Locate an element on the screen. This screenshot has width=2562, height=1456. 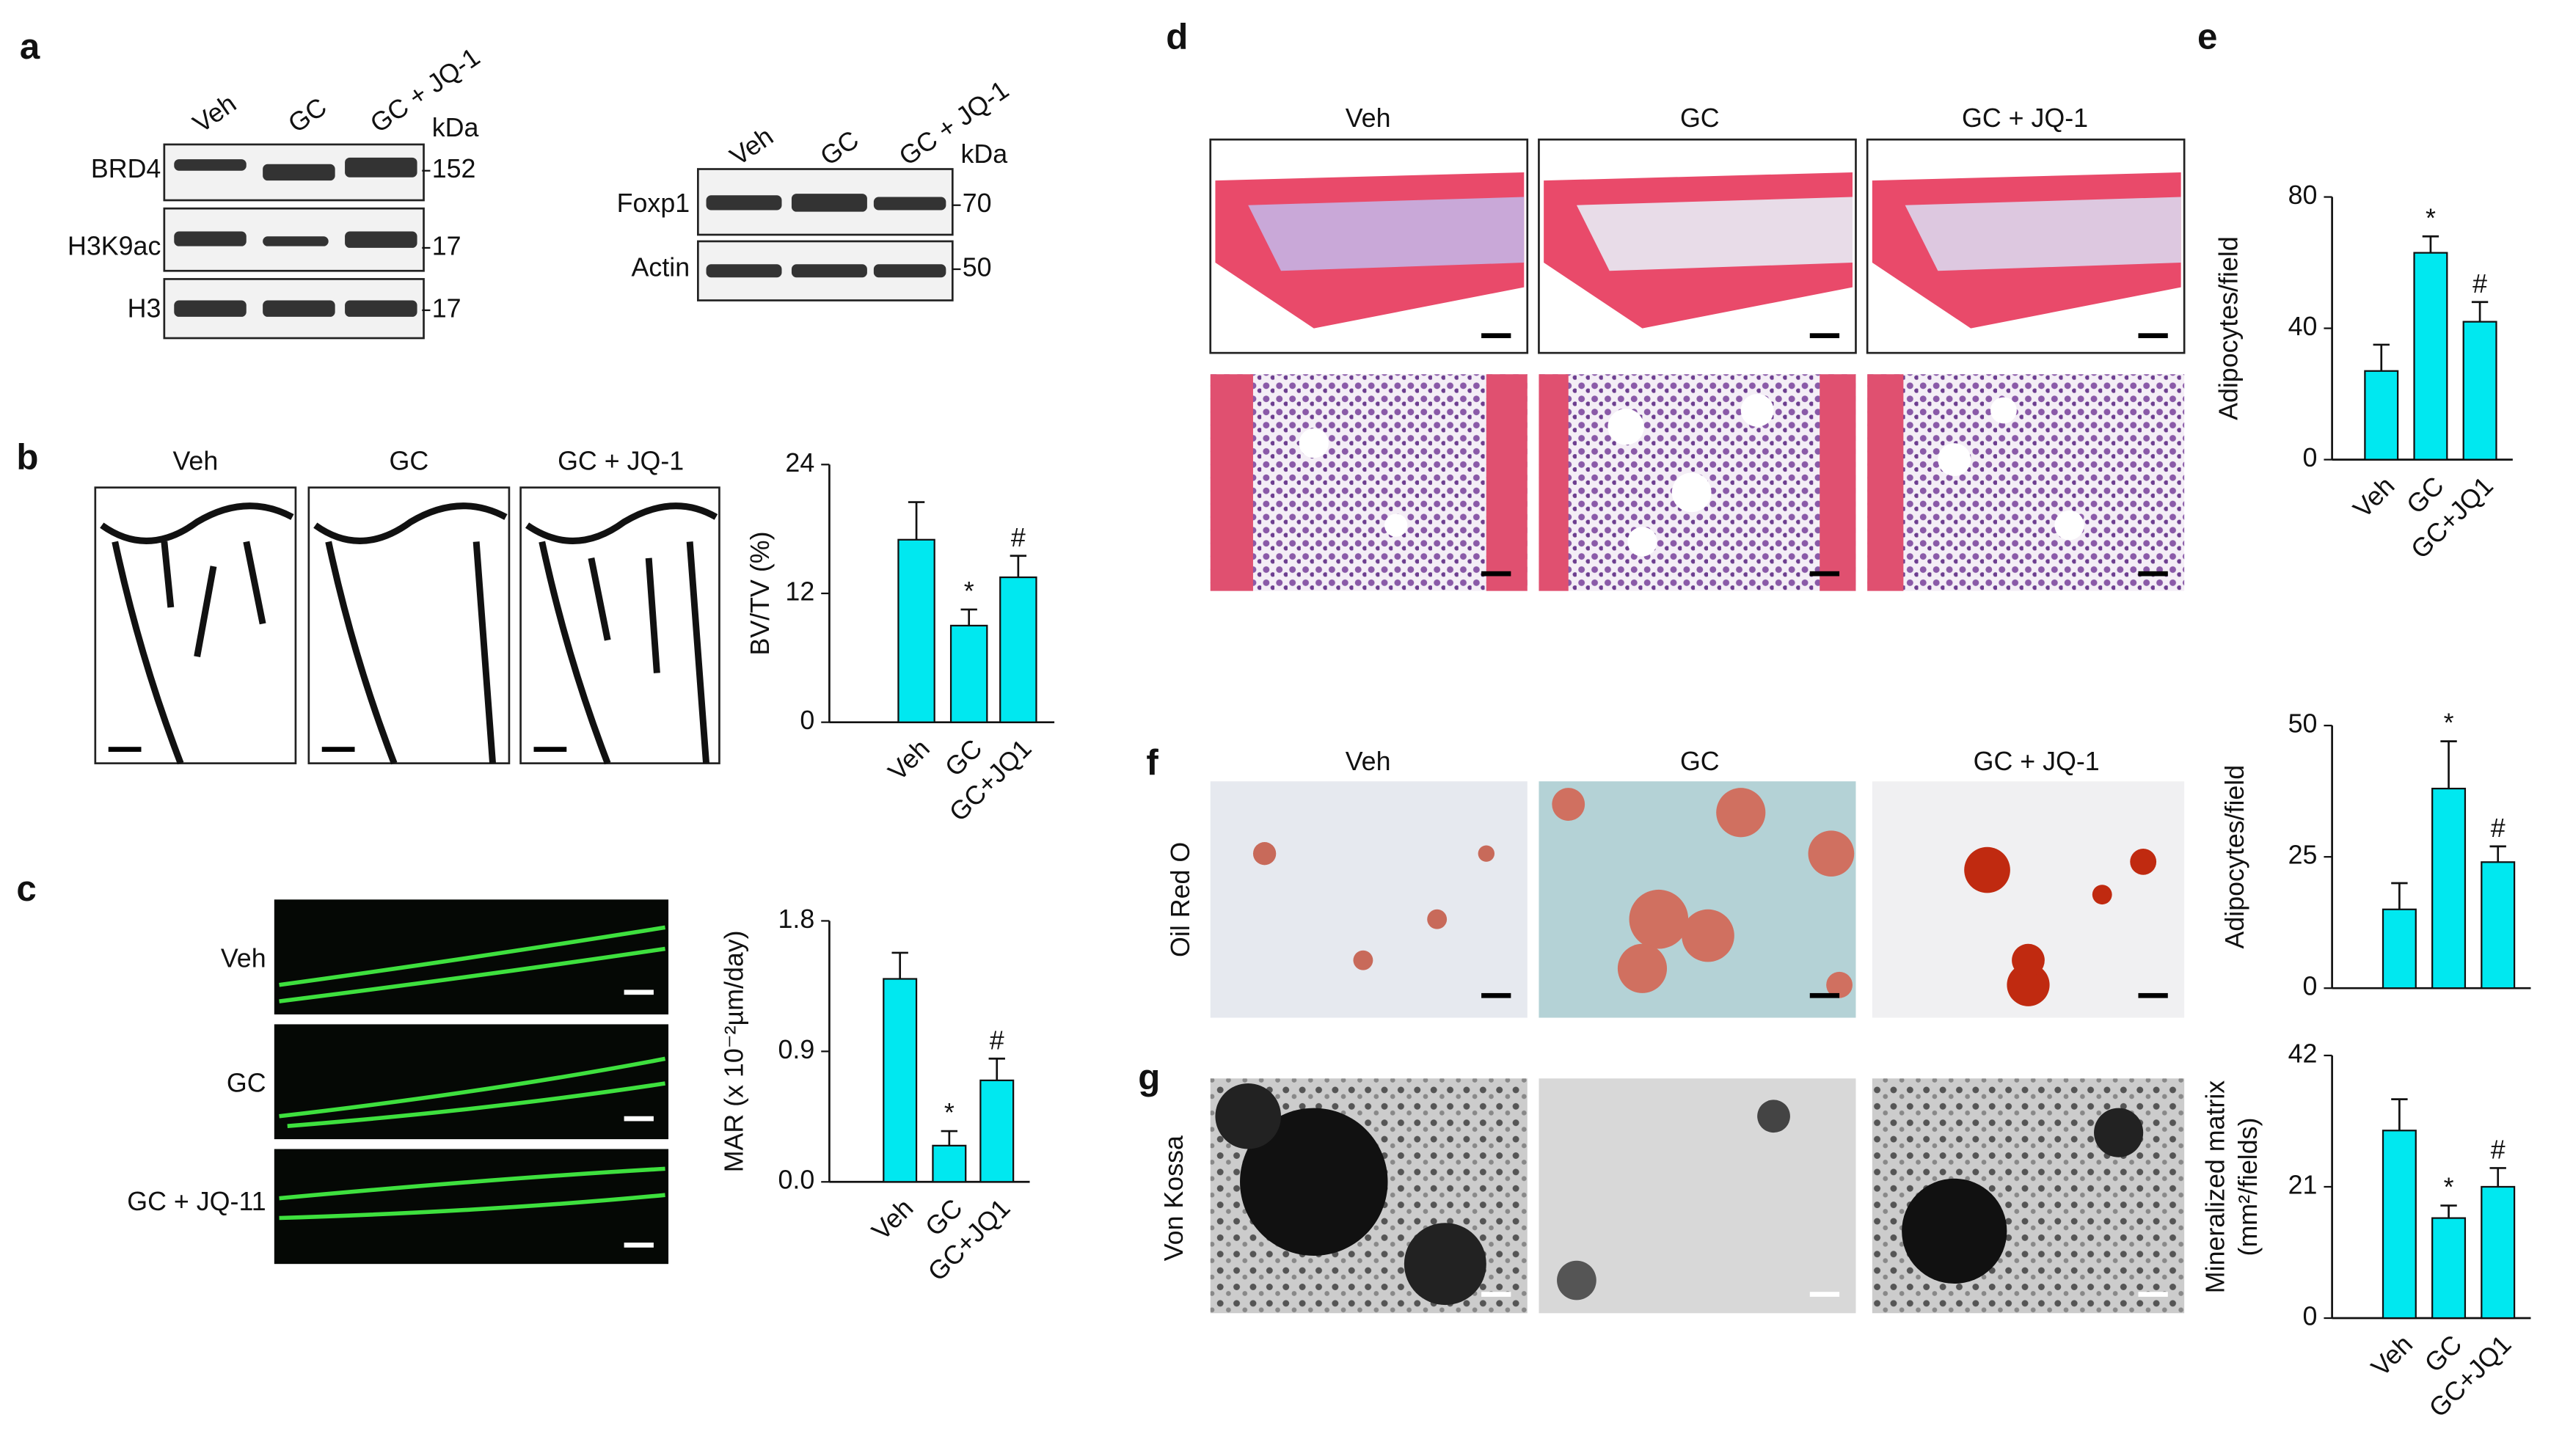
y-axis-label: MAR (x 10⁻²µm/day) is located at coordinates (733, 1051).